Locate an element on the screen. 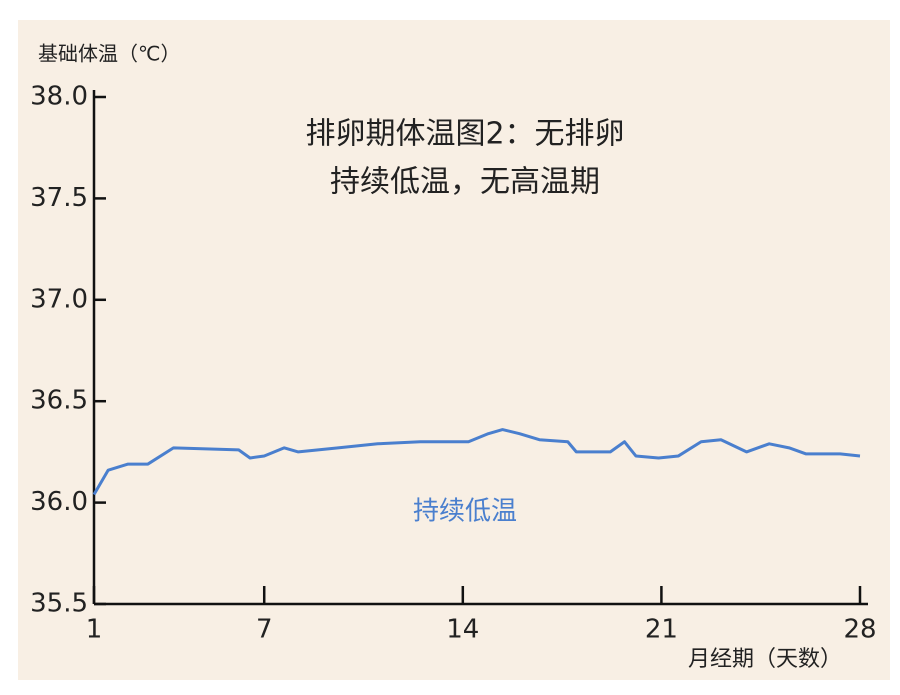  data-line is located at coordinates (476, 462).